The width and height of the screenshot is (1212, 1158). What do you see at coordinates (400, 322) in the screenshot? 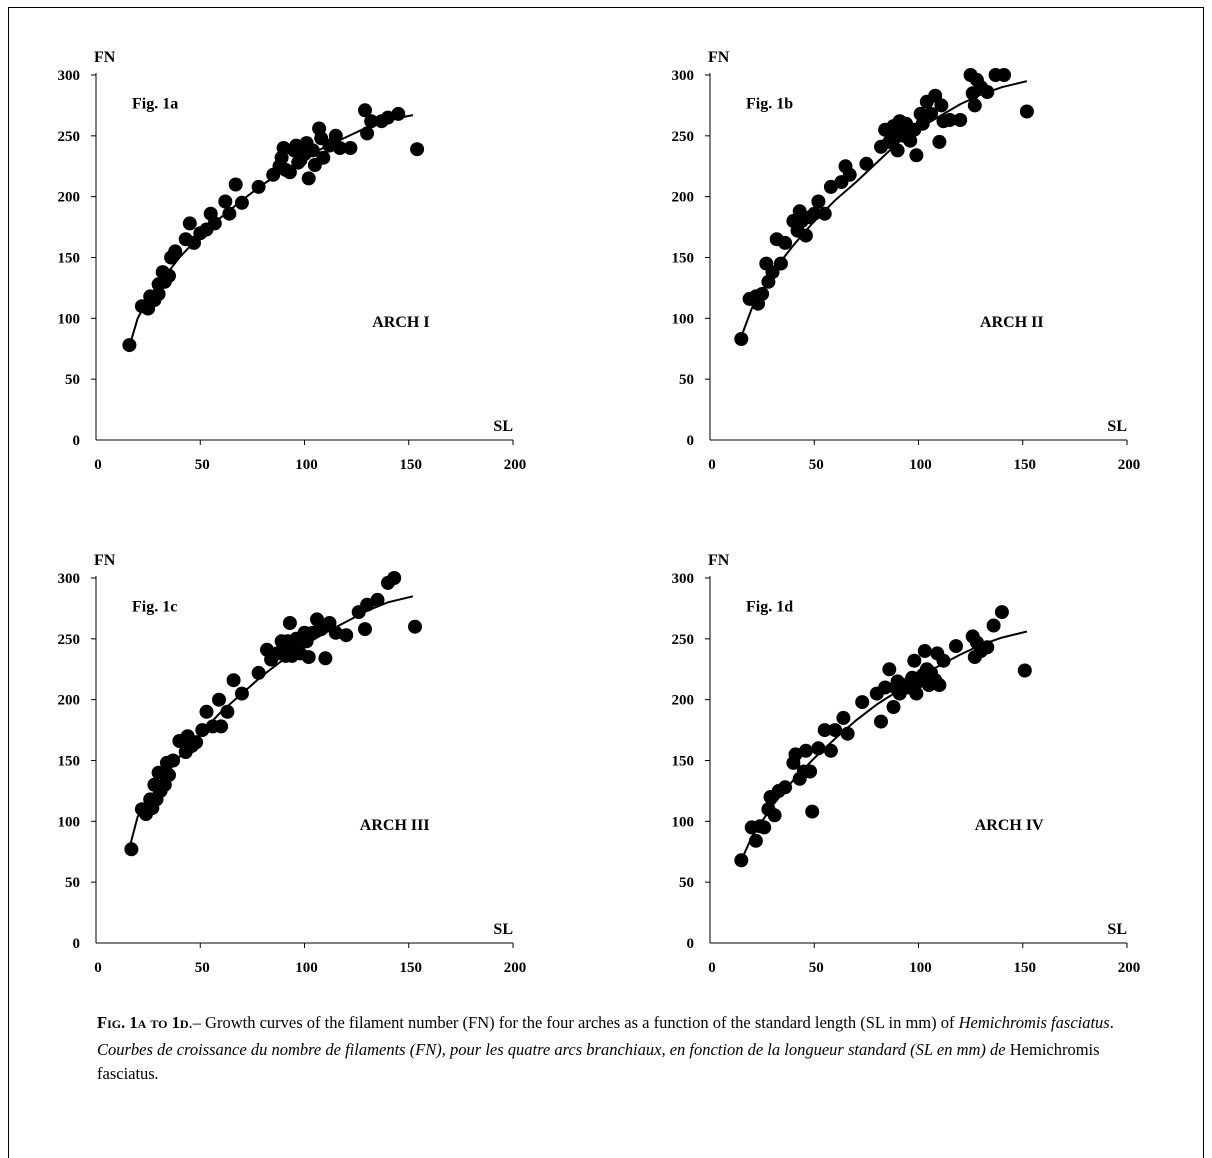
I see `panel-annotation: ARCH I` at bounding box center [400, 322].